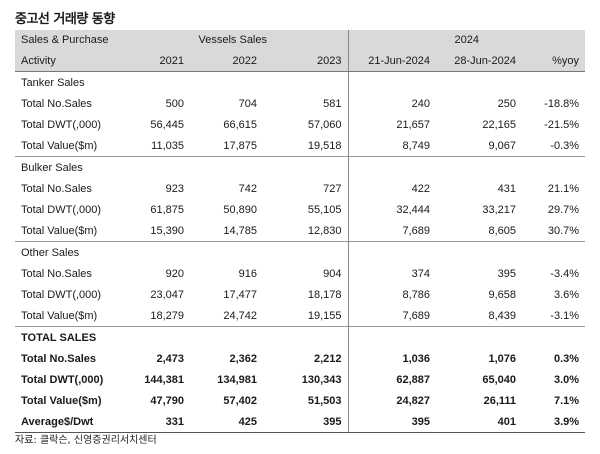 This screenshot has height=454, width=600. What do you see at coordinates (332, 273) in the screenshot?
I see `table-cell: 904` at bounding box center [332, 273].